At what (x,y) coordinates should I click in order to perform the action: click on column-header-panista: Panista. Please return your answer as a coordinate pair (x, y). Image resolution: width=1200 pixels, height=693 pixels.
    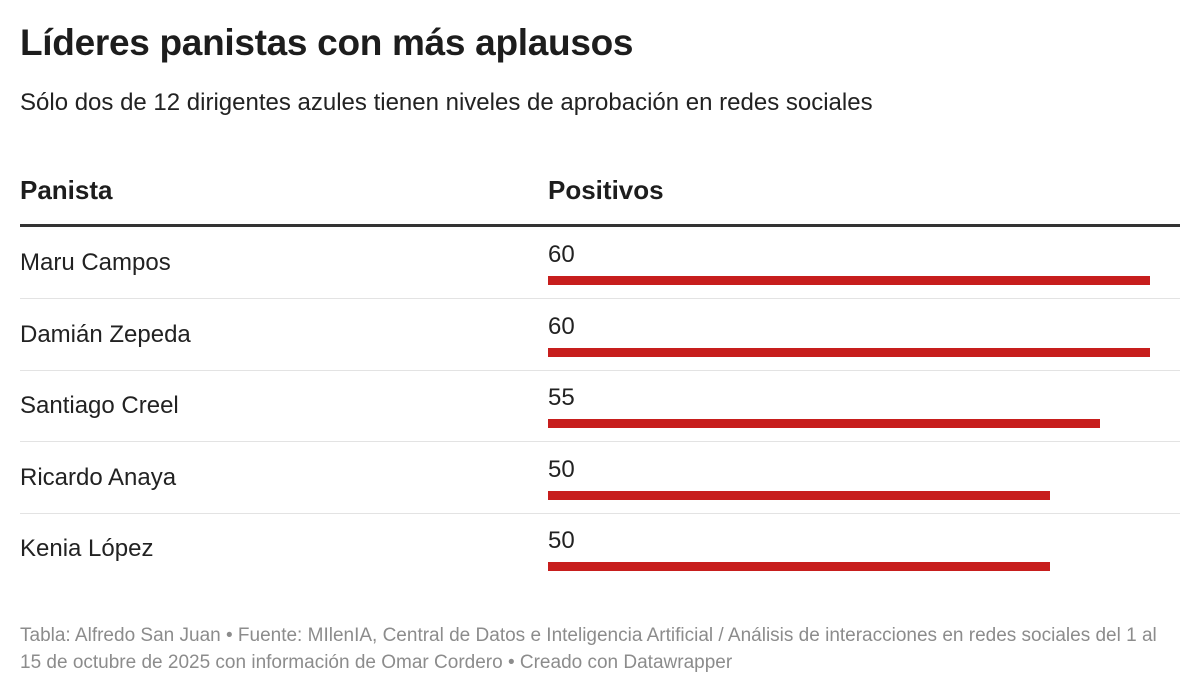
    Looking at the image, I should click on (66, 190).